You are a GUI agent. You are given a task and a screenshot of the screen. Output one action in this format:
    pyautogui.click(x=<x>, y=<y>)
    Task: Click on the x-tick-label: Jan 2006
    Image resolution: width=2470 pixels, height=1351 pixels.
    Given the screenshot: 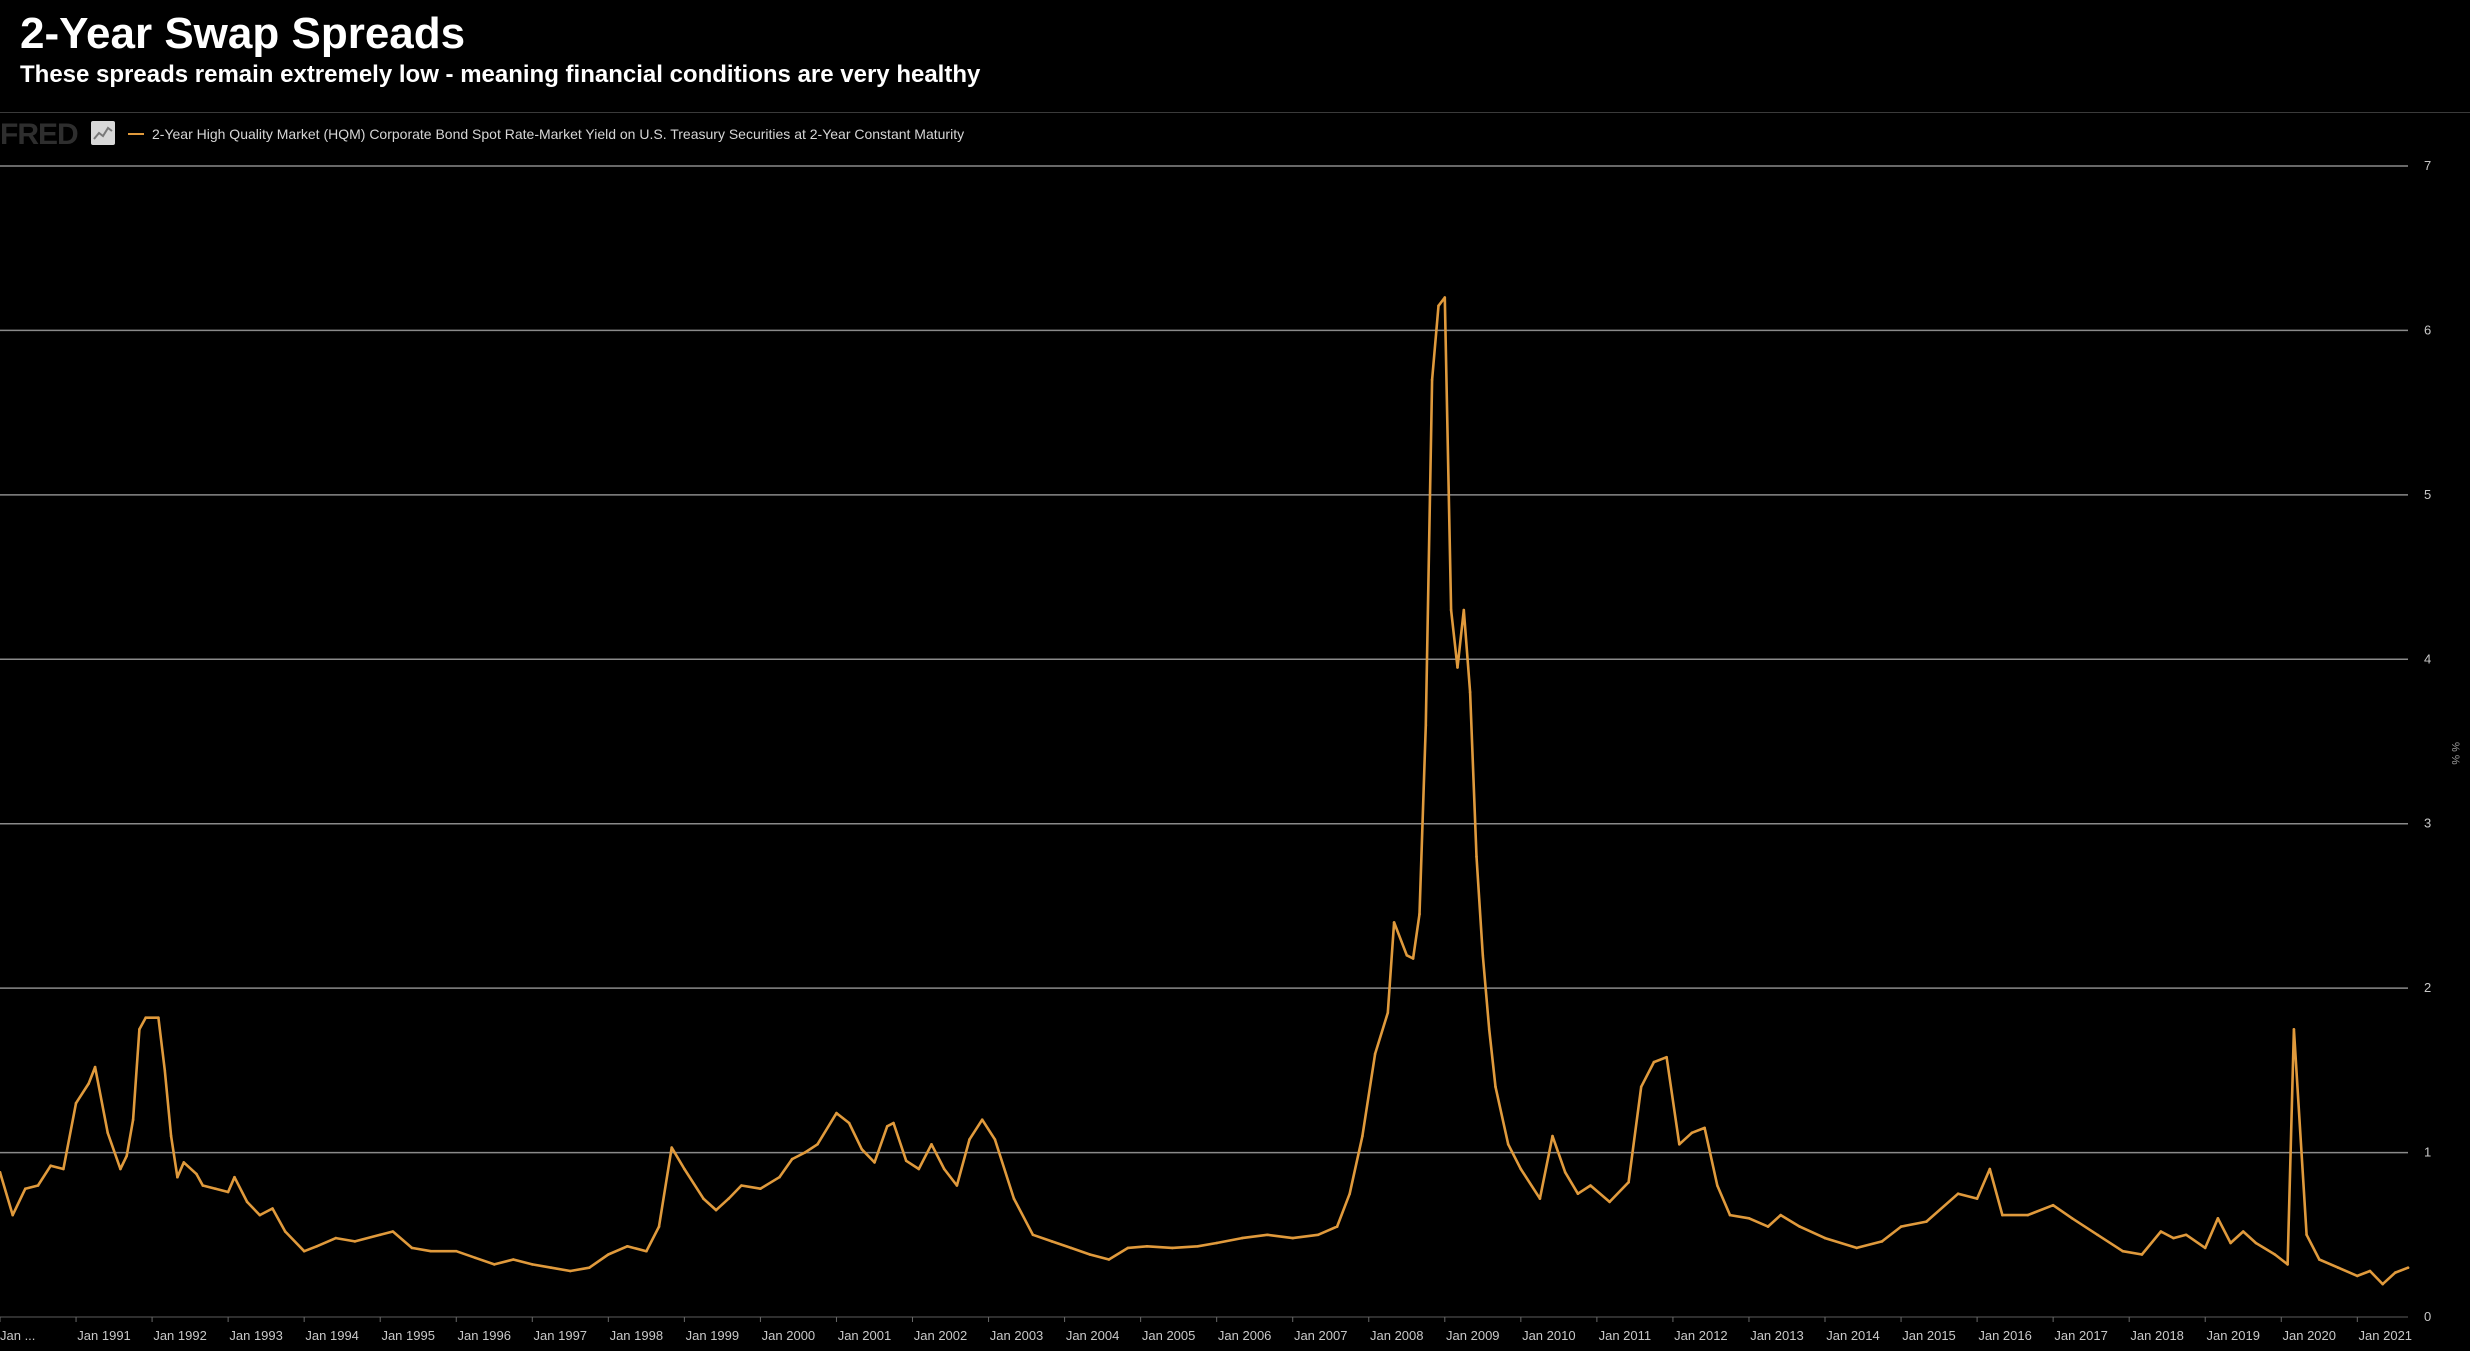 What is the action you would take?
    pyautogui.click(x=1245, y=1335)
    